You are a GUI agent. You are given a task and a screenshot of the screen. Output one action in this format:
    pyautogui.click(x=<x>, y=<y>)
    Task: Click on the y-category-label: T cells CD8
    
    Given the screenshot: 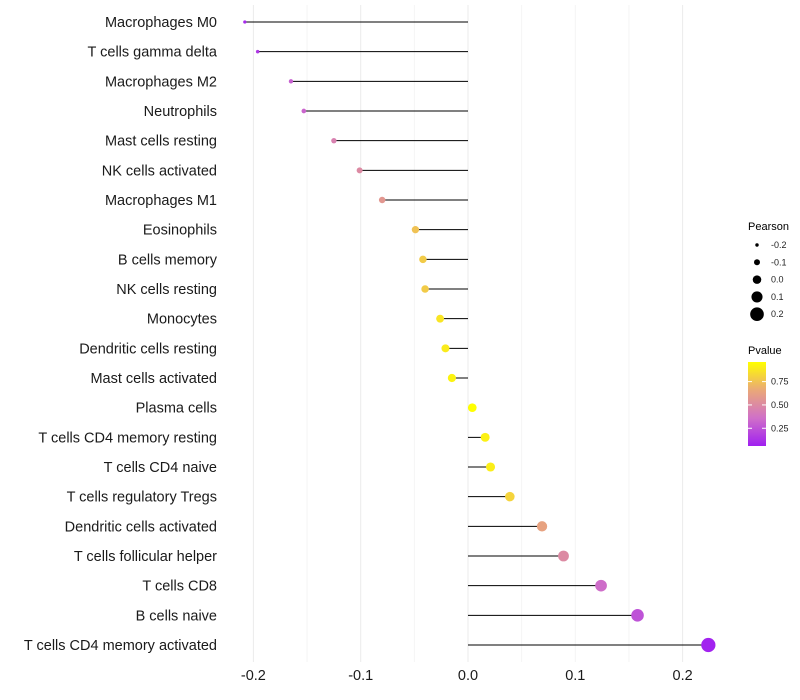 What is the action you would take?
    pyautogui.click(x=179, y=587)
    